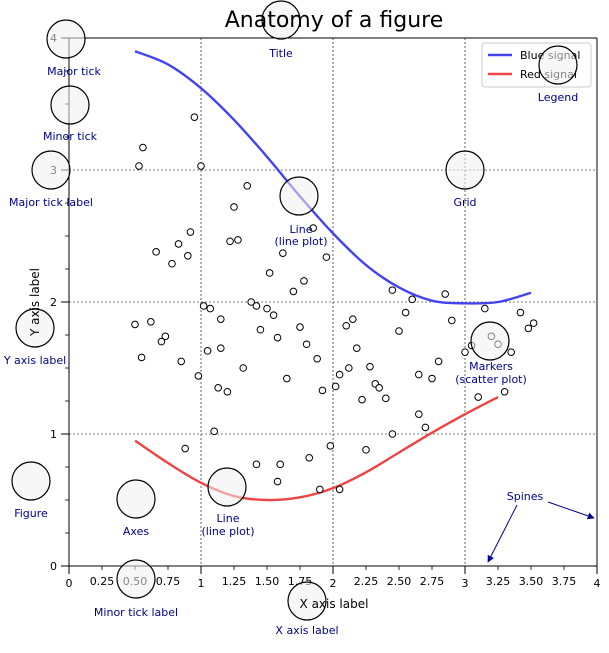 The image size is (609, 653). What do you see at coordinates (70, 105) in the screenshot?
I see `minor-tick-highlight` at bounding box center [70, 105].